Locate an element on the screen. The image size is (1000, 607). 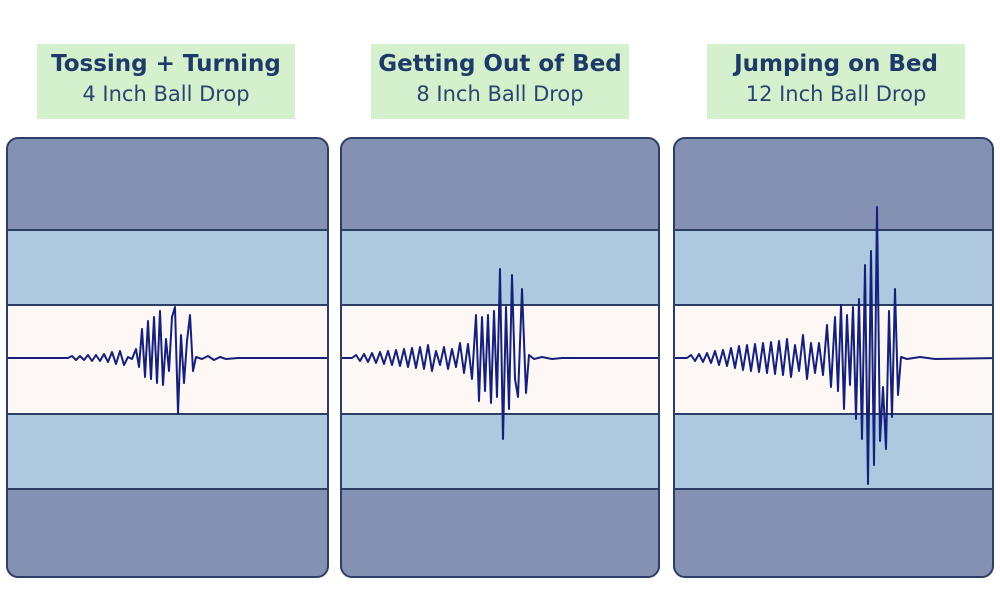
label-jumping-on-bed: Jumping on Bed 12 Inch Ball Drop is located at coordinates (836, 81).